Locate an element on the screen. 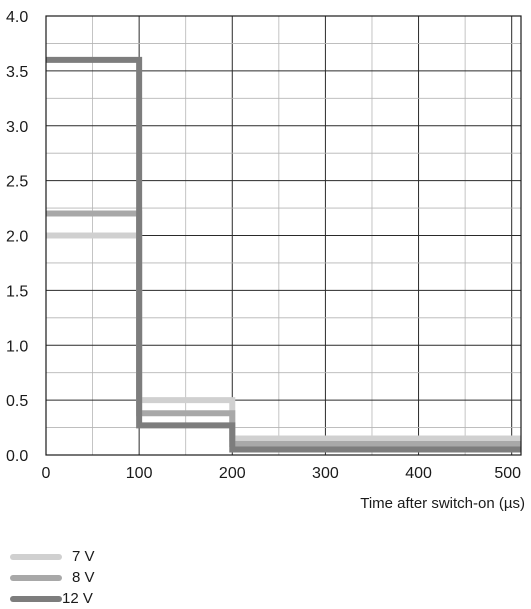 Image resolution: width=531 pixels, height=609 pixels. y-tick-label: 4.0 is located at coordinates (17, 17).